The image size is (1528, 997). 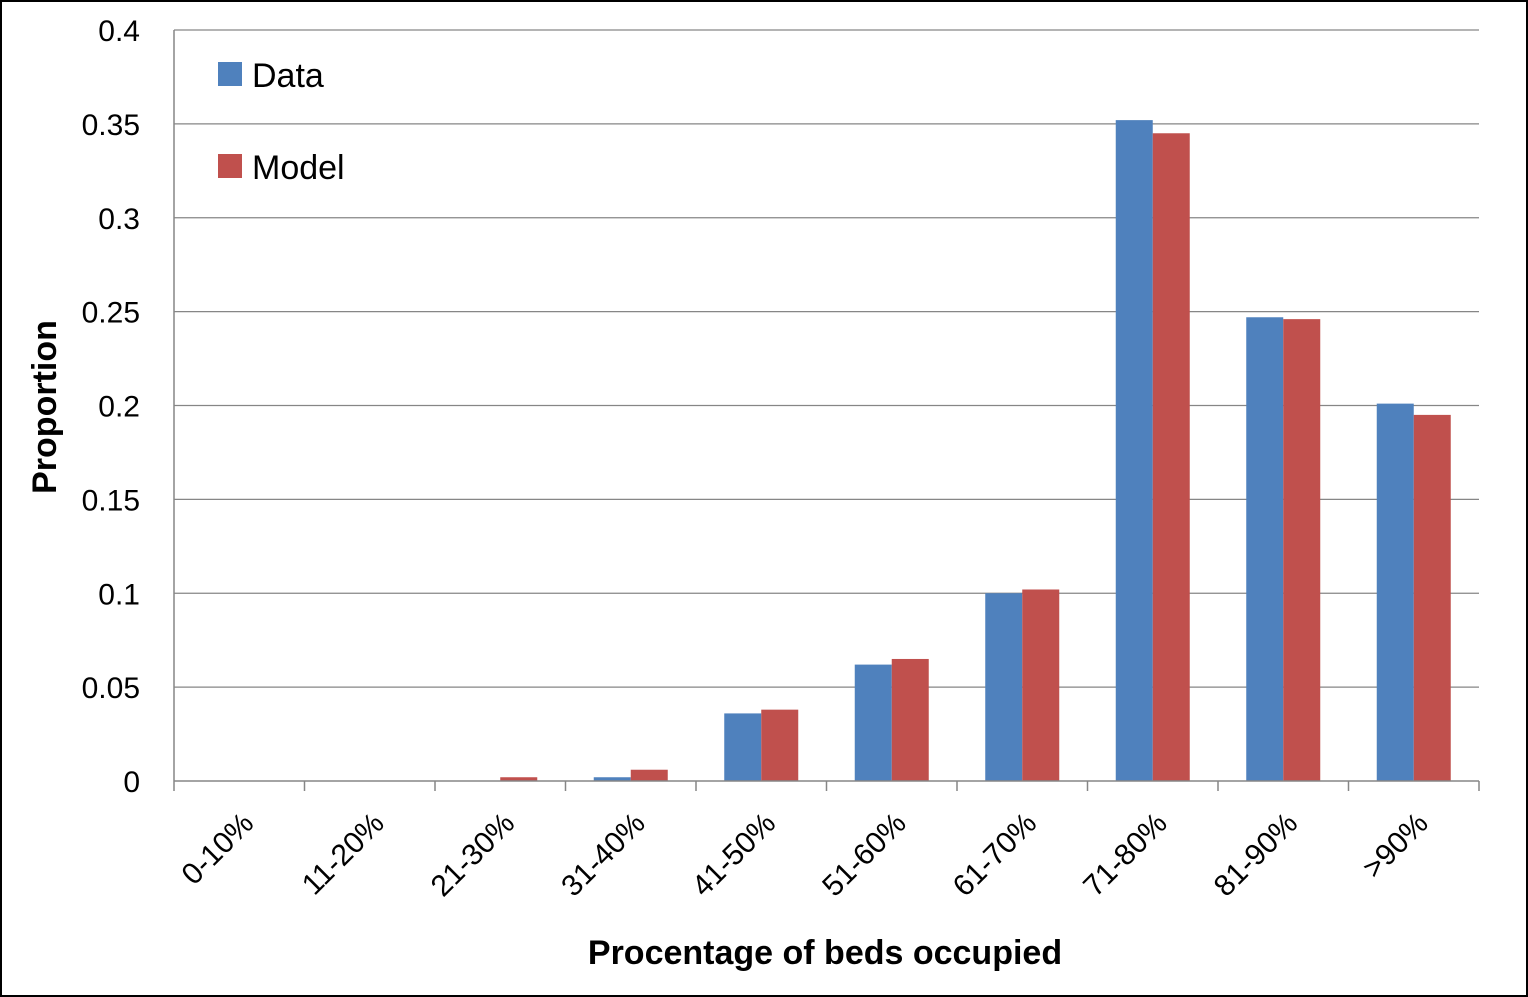 I want to click on legend-label-model: Model, so click(x=298, y=168).